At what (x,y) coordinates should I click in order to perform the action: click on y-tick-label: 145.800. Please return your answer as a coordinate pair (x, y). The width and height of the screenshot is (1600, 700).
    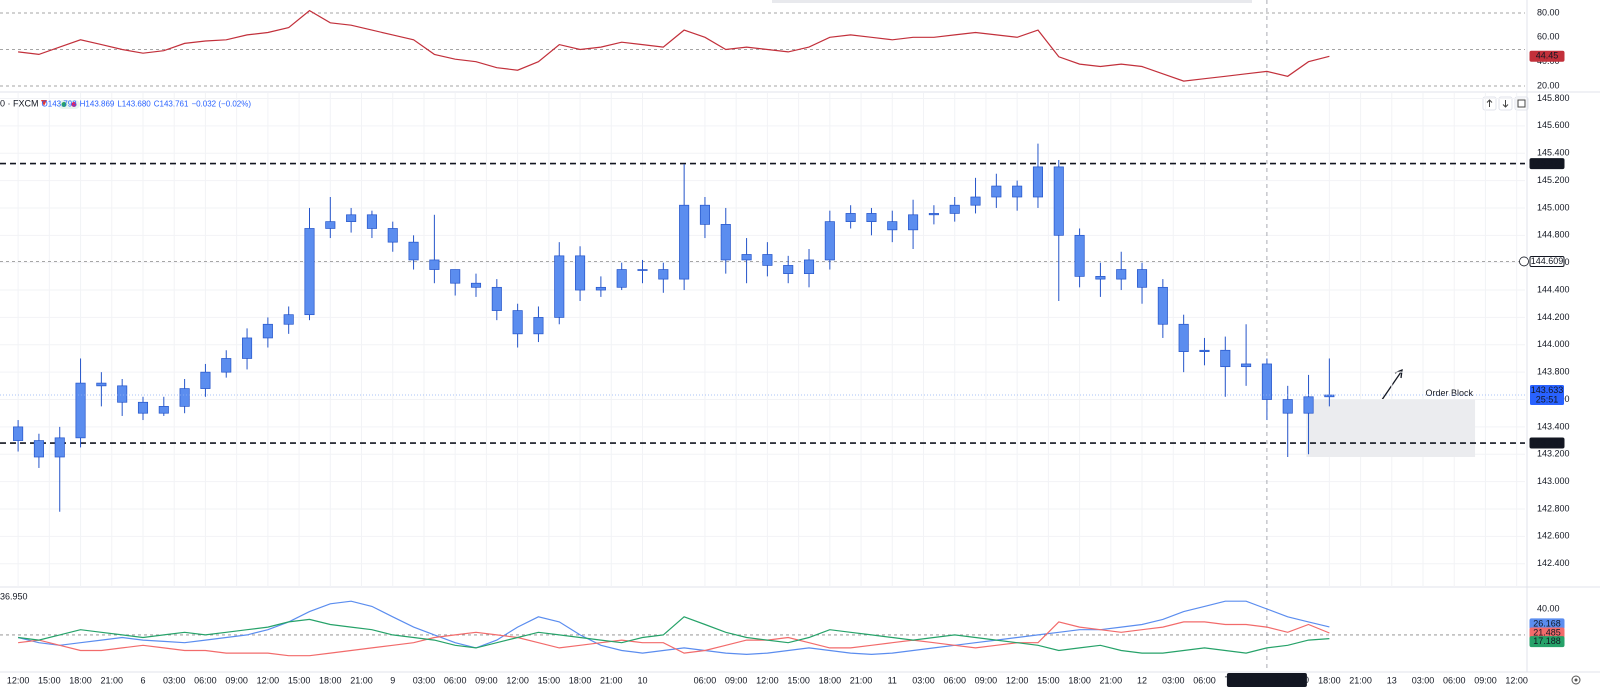
    Looking at the image, I should click on (1553, 98).